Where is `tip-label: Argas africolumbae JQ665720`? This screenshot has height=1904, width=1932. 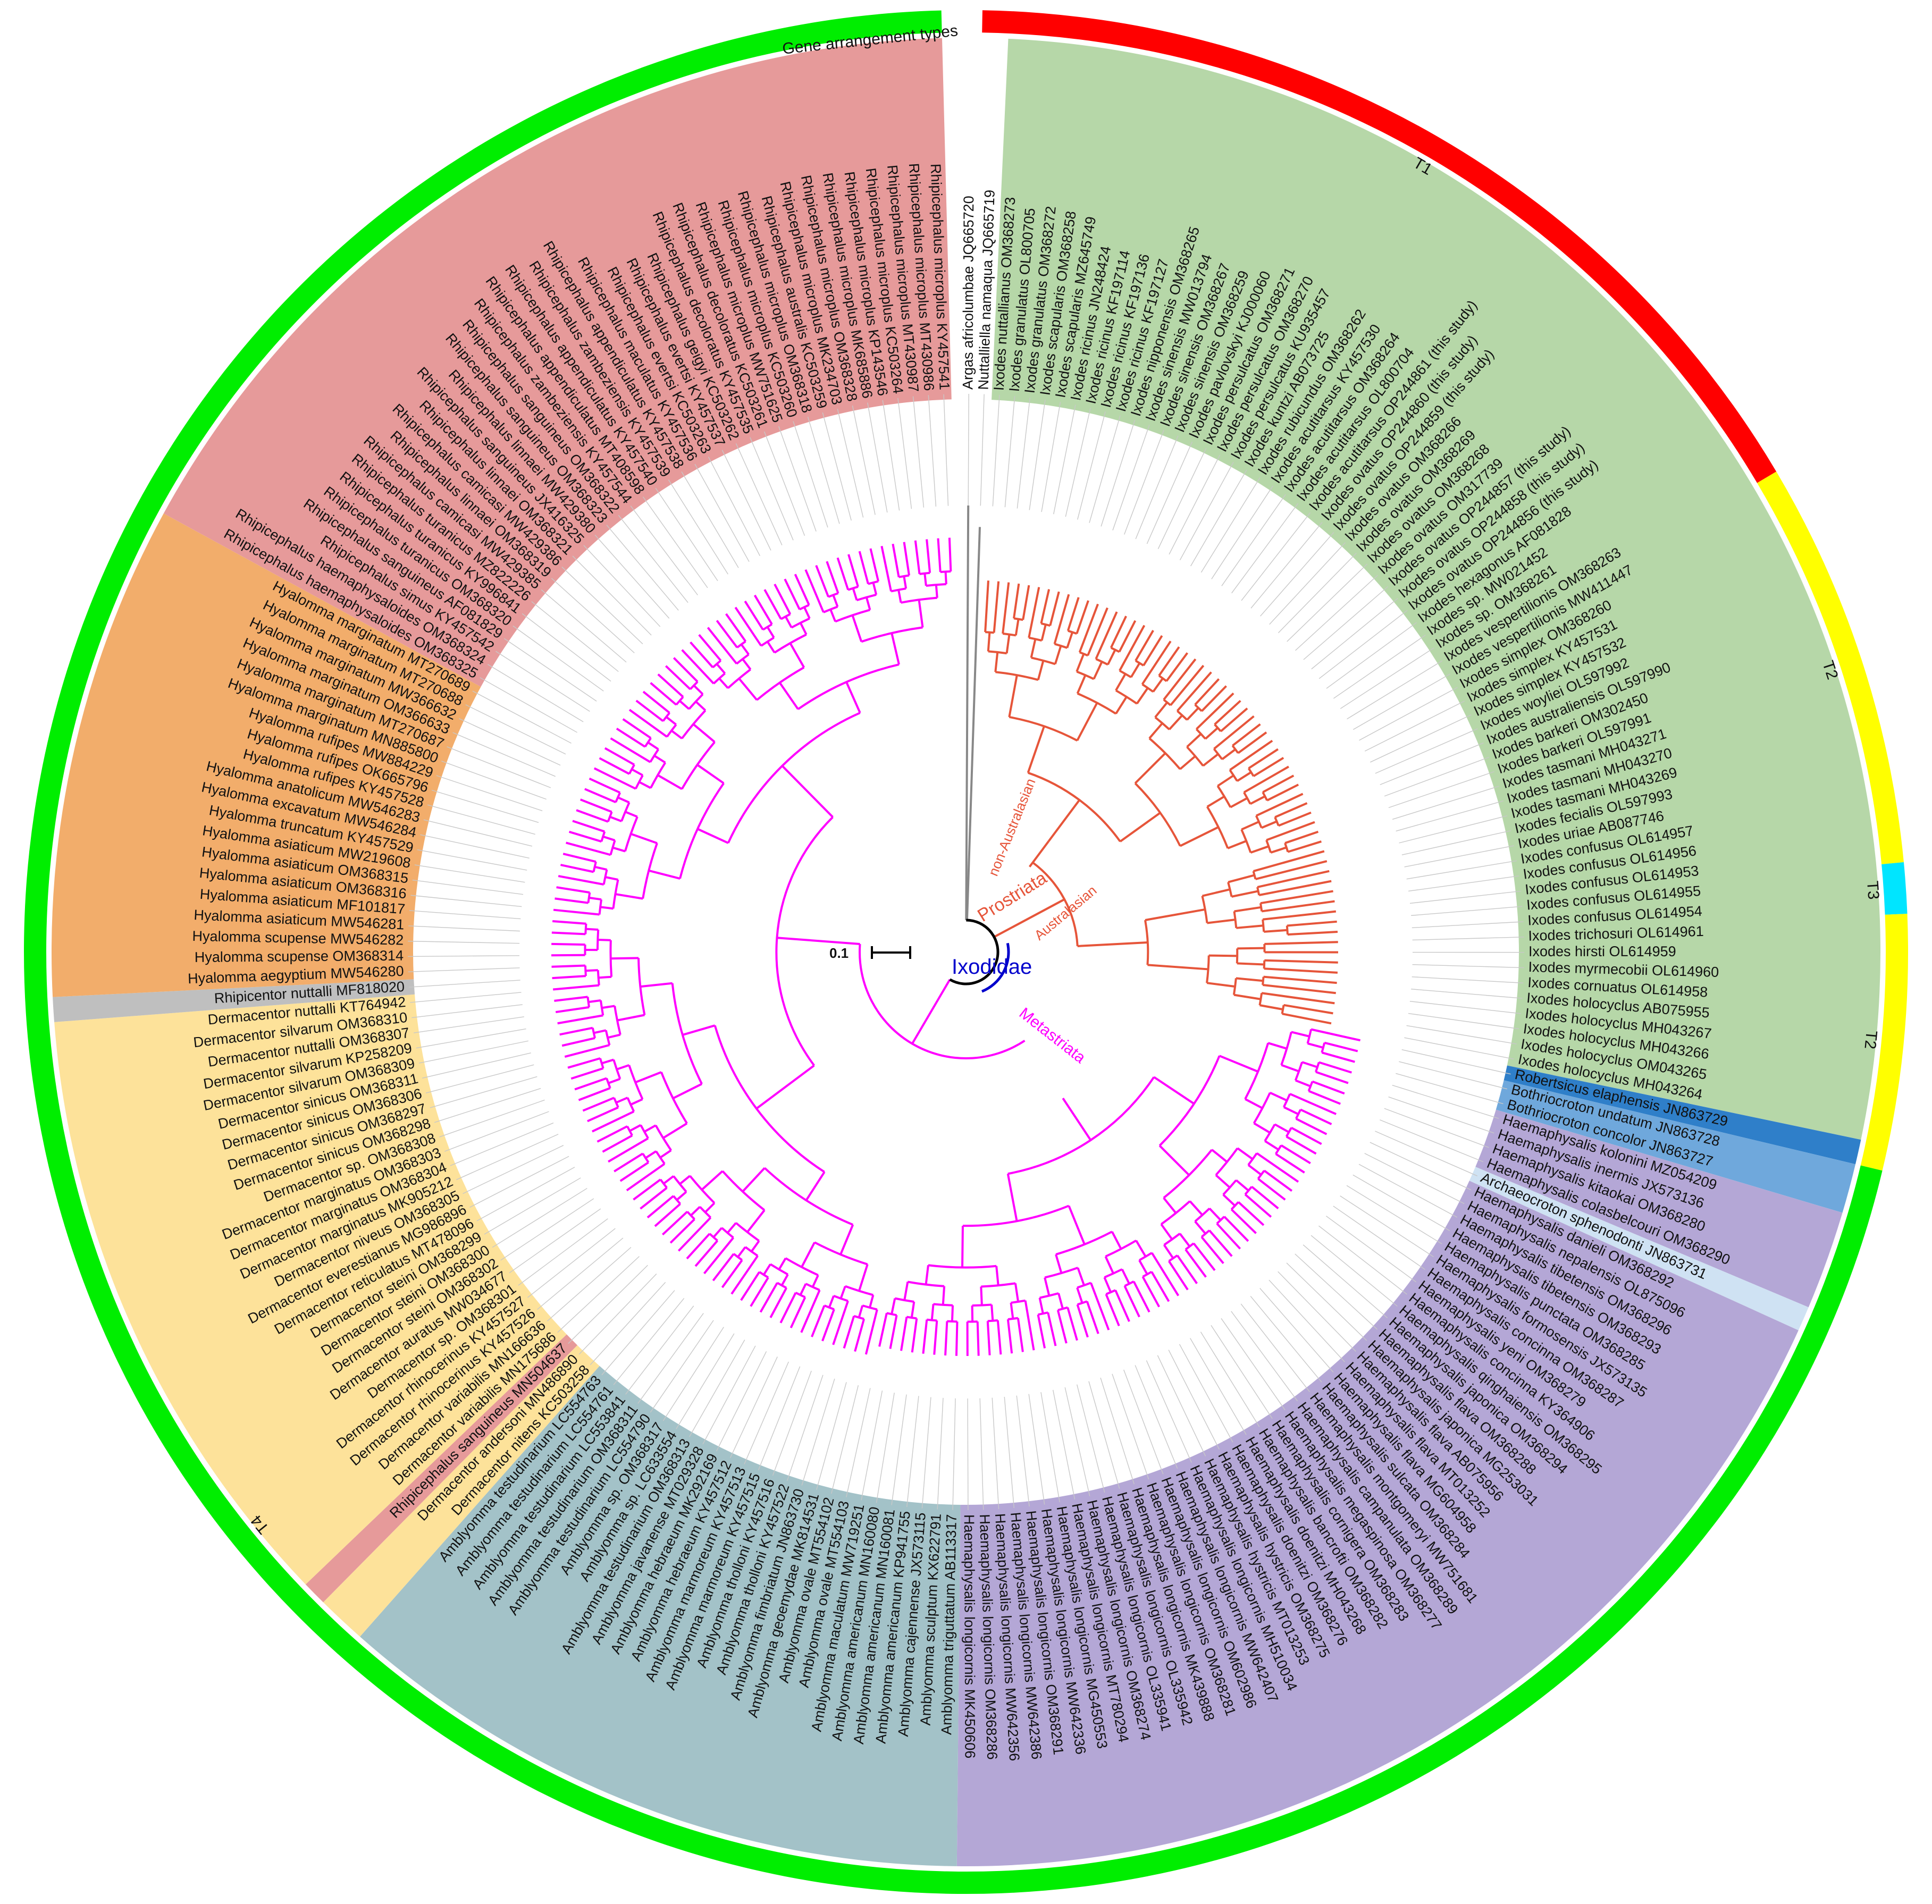 tip-label: Argas africolumbae JQ665720 is located at coordinates (968, 293).